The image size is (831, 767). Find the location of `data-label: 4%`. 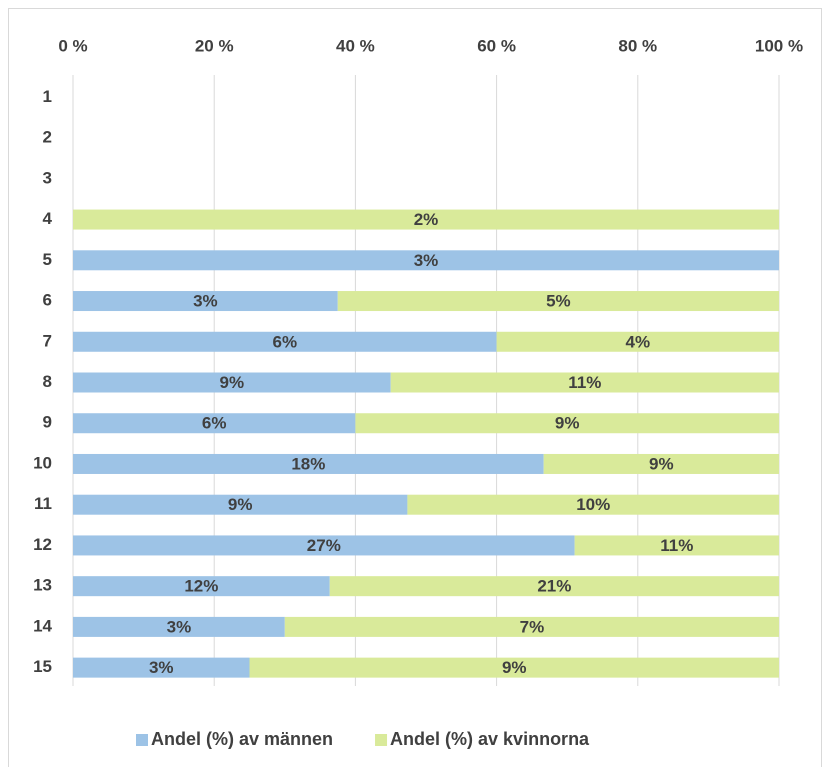

data-label: 4% is located at coordinates (638, 341).